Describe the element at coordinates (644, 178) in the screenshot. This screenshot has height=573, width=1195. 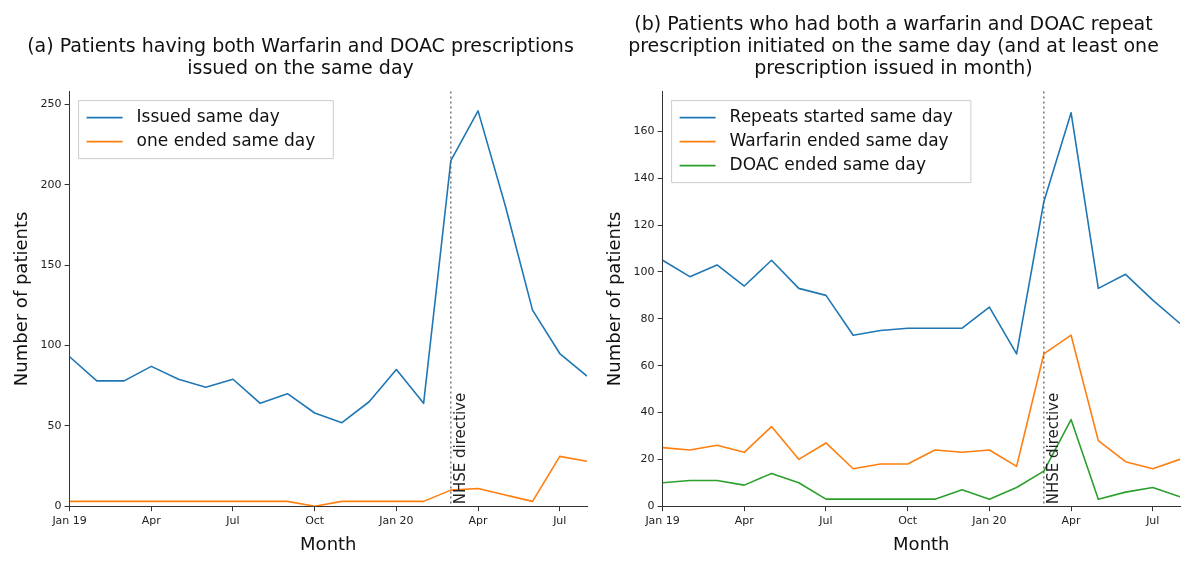
I see `y-tick-label: 140` at that location.